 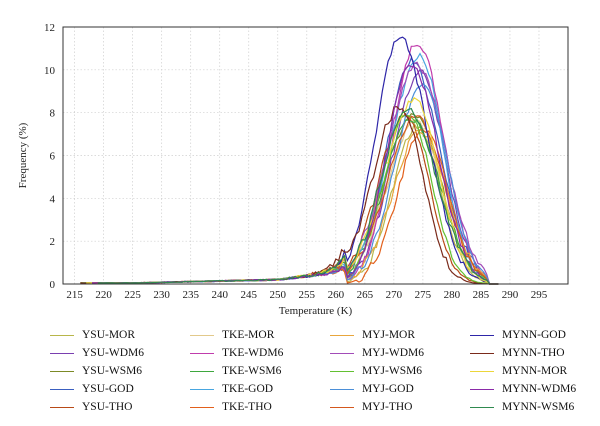 What do you see at coordinates (392, 371) in the screenshot?
I see `legend-label: MYJ-WSM6` at bounding box center [392, 371].